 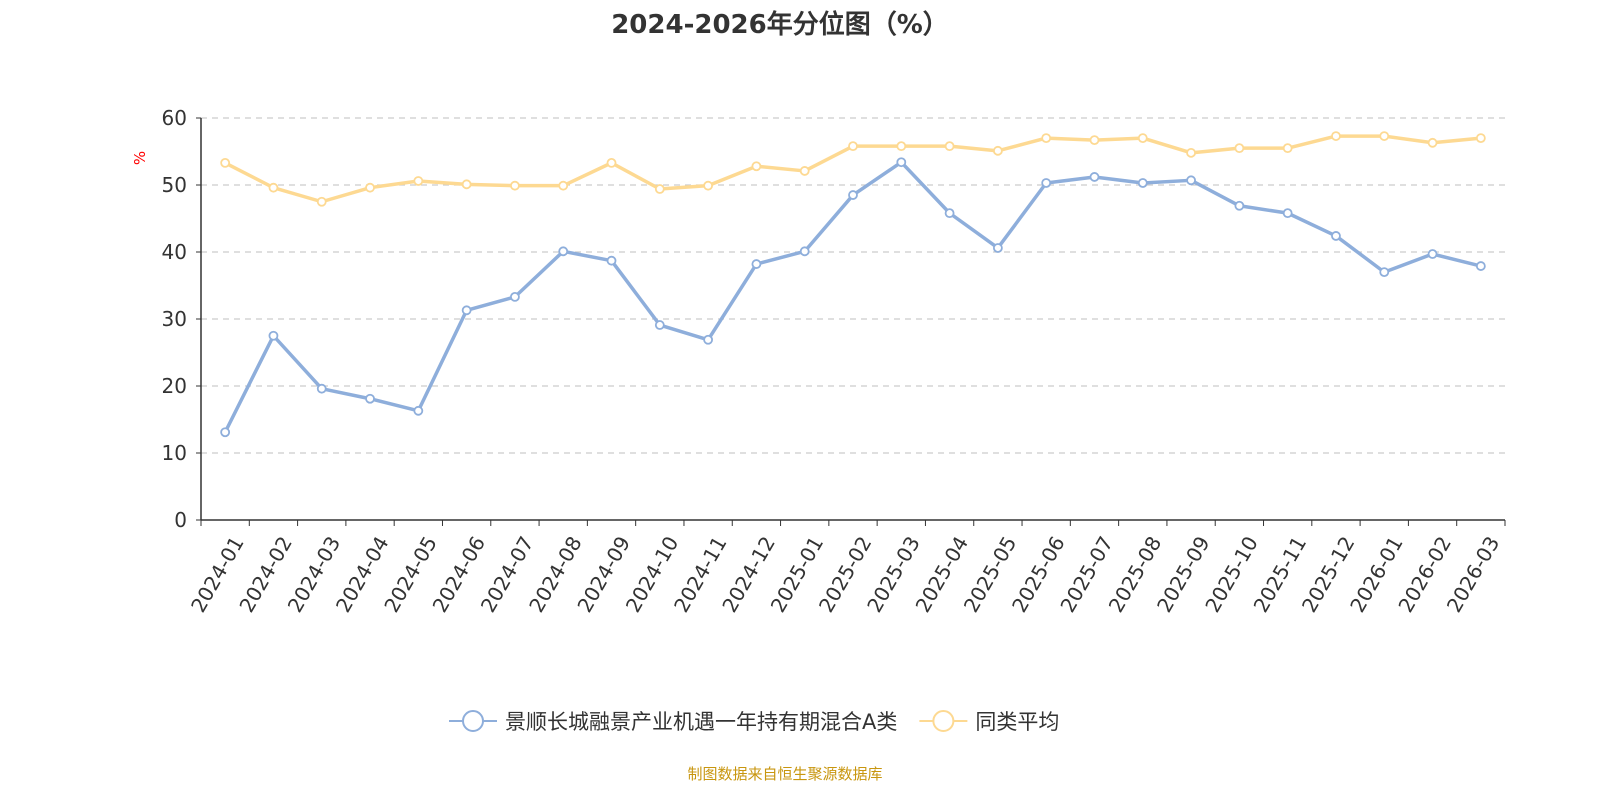 I want to click on y-tick-label: 60, so click(x=174, y=118).